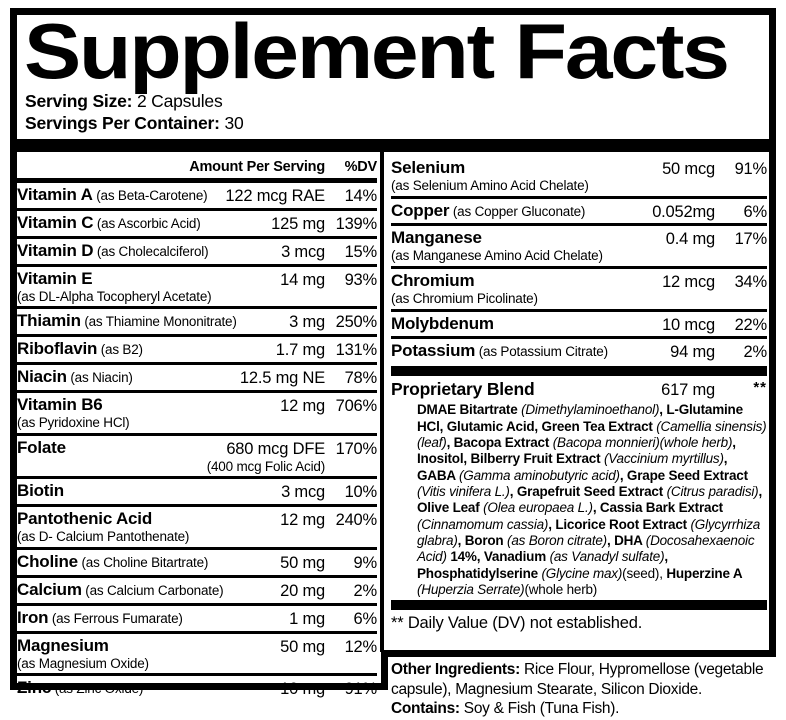  I want to click on nutrient-name: Calcium, so click(49, 589).